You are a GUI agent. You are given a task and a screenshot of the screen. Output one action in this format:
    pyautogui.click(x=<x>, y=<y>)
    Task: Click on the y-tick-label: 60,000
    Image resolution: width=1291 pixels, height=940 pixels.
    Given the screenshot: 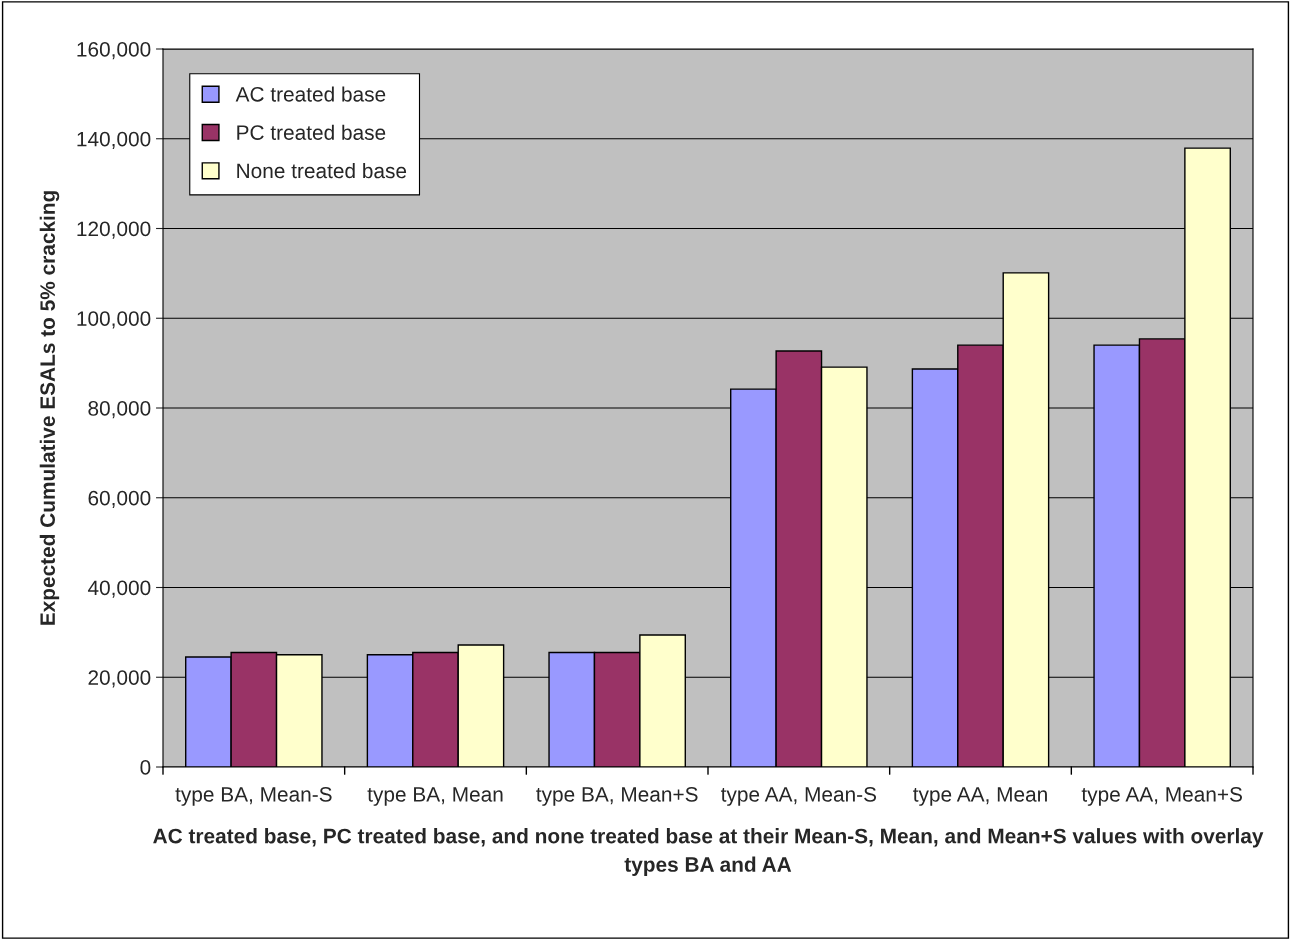 What is the action you would take?
    pyautogui.click(x=119, y=499)
    